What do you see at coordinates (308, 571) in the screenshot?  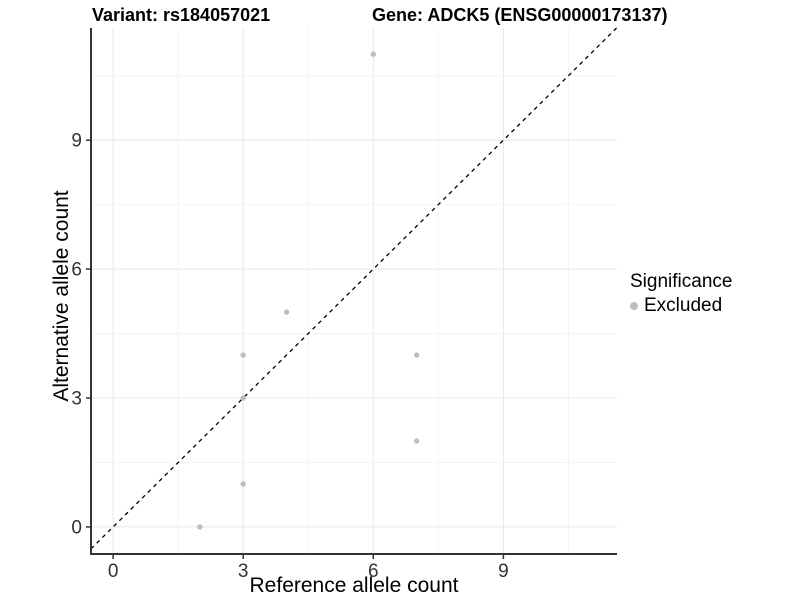 I see `x-tick-labels: 0 3 6 9` at bounding box center [308, 571].